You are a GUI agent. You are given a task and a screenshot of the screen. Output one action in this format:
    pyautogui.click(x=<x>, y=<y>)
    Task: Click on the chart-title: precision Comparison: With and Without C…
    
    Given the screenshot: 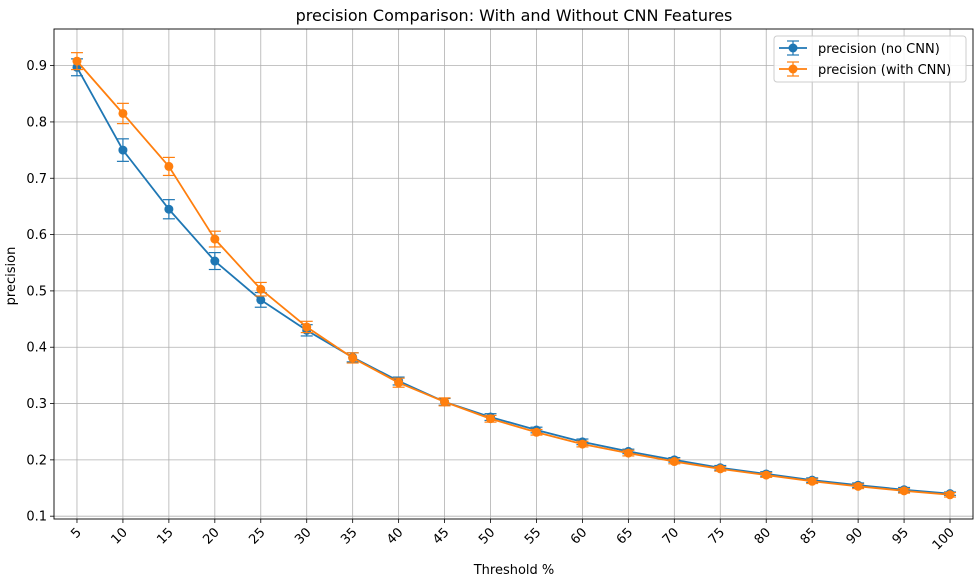 What is the action you would take?
    pyautogui.click(x=514, y=15)
    